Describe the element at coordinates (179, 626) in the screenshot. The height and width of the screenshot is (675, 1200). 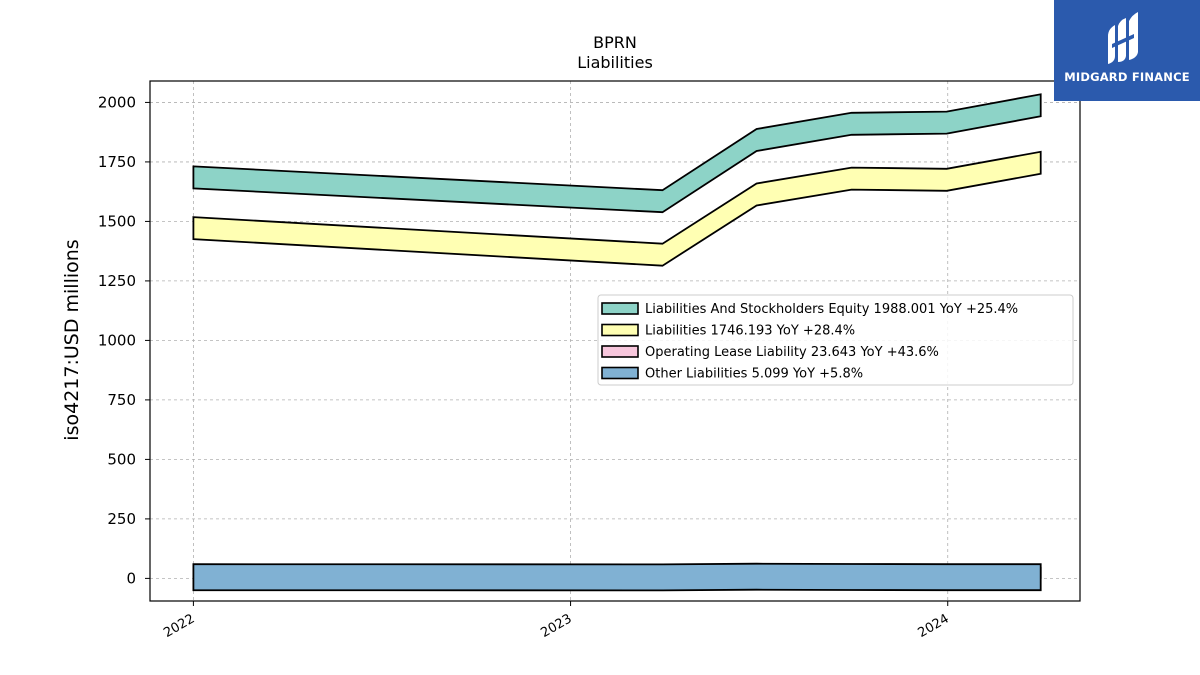
I see `x-tick-label: 2022` at that location.